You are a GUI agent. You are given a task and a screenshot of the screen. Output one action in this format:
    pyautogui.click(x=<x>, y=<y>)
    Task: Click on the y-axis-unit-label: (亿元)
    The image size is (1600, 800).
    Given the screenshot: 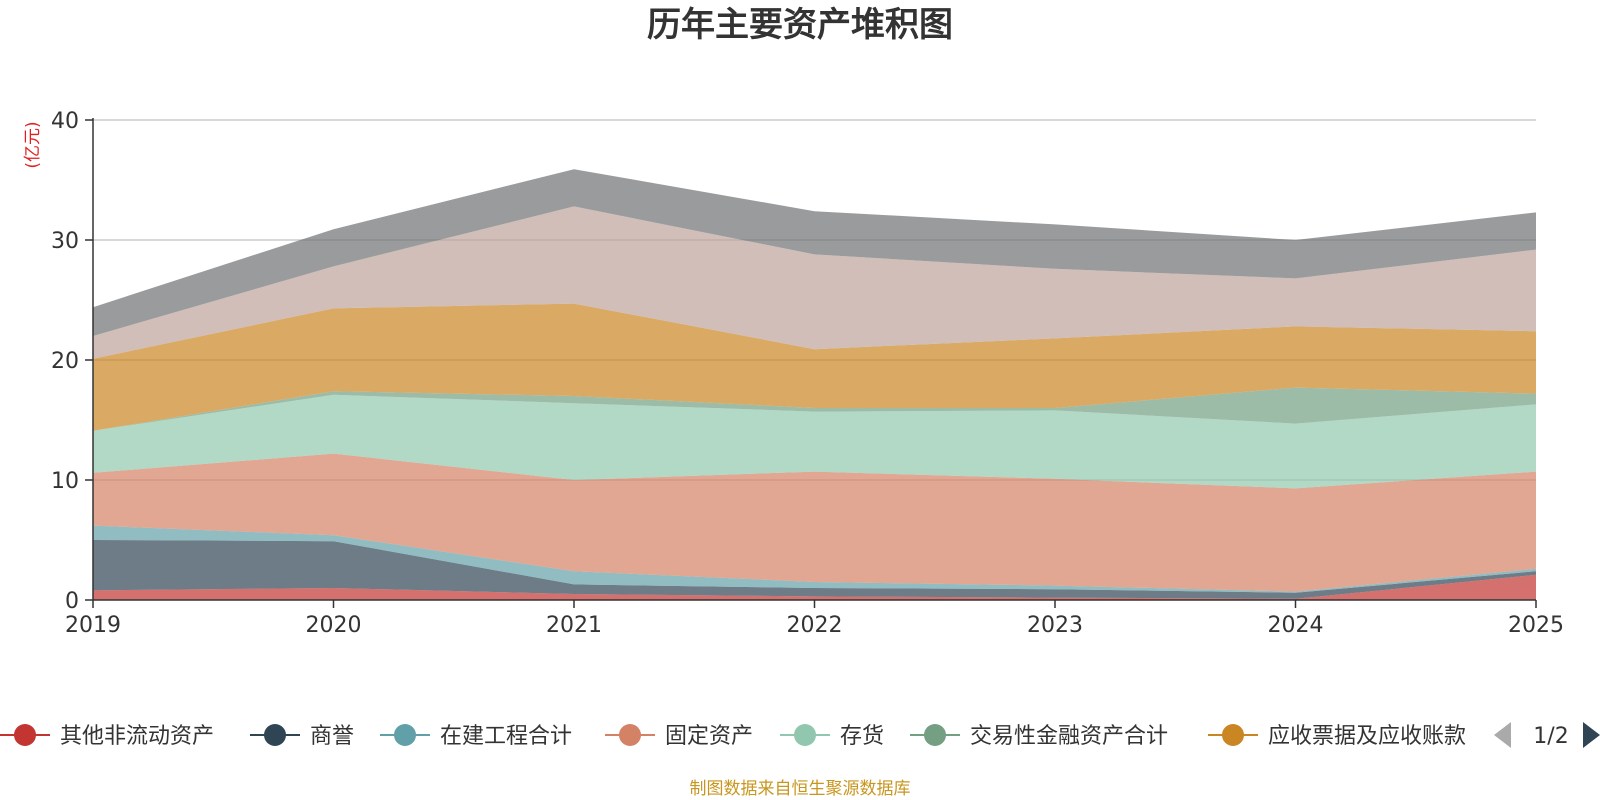 What is the action you would take?
    pyautogui.click(x=33, y=144)
    